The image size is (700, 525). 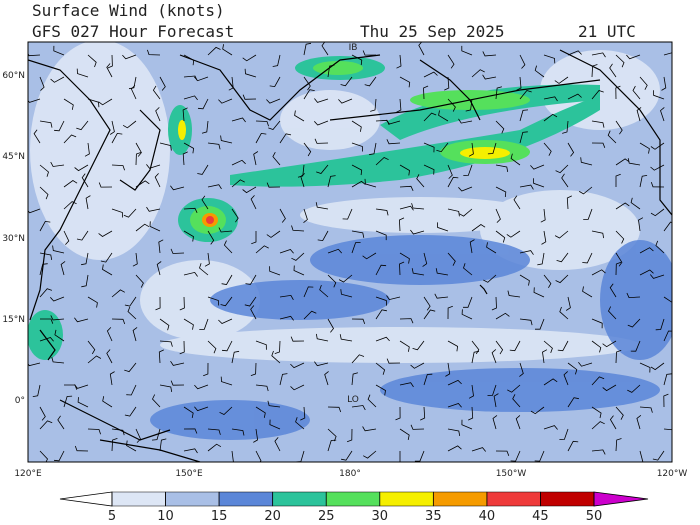 What do you see at coordinates (86, 499) in the screenshot?
I see `colorbar-under` at bounding box center [86, 499].